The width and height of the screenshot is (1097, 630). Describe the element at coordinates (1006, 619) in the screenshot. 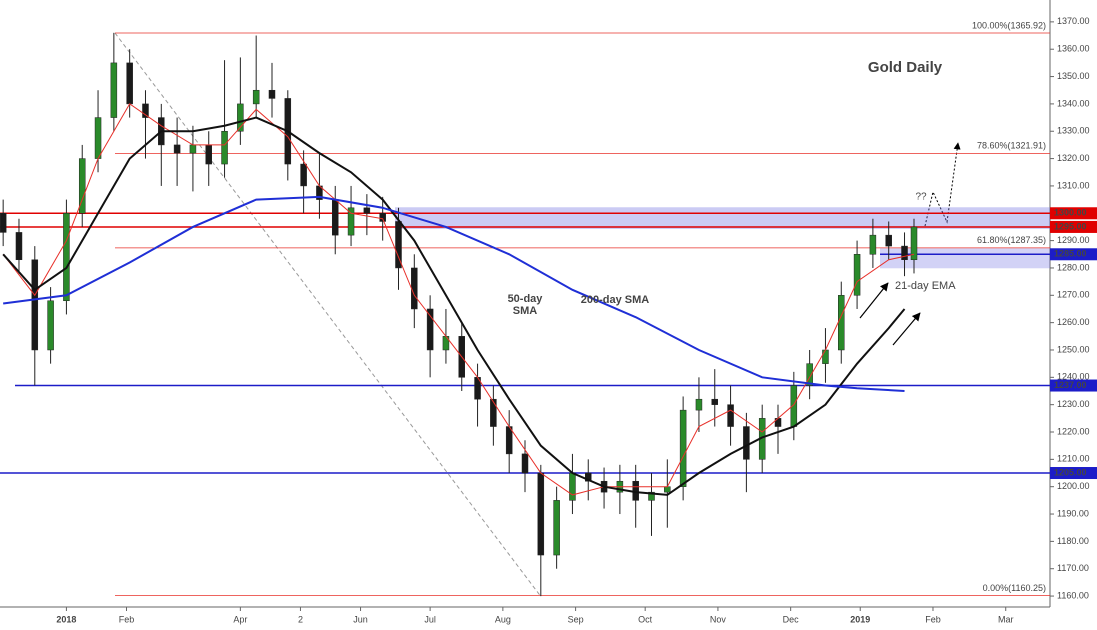

I see `x-tick-label: Mar` at that location.